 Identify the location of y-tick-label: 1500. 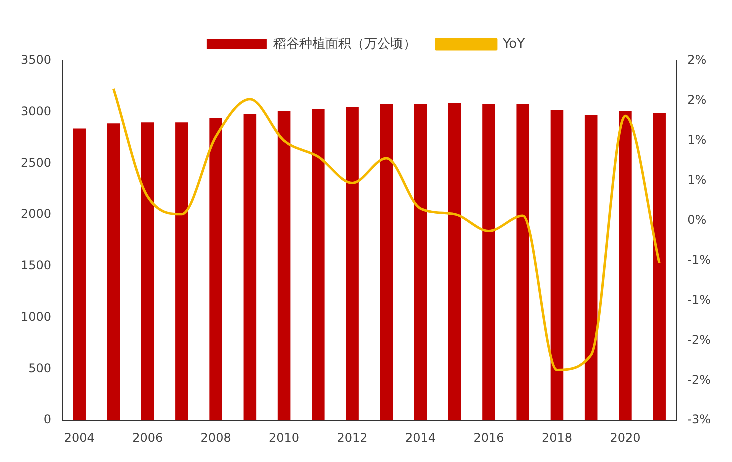
(36, 265).